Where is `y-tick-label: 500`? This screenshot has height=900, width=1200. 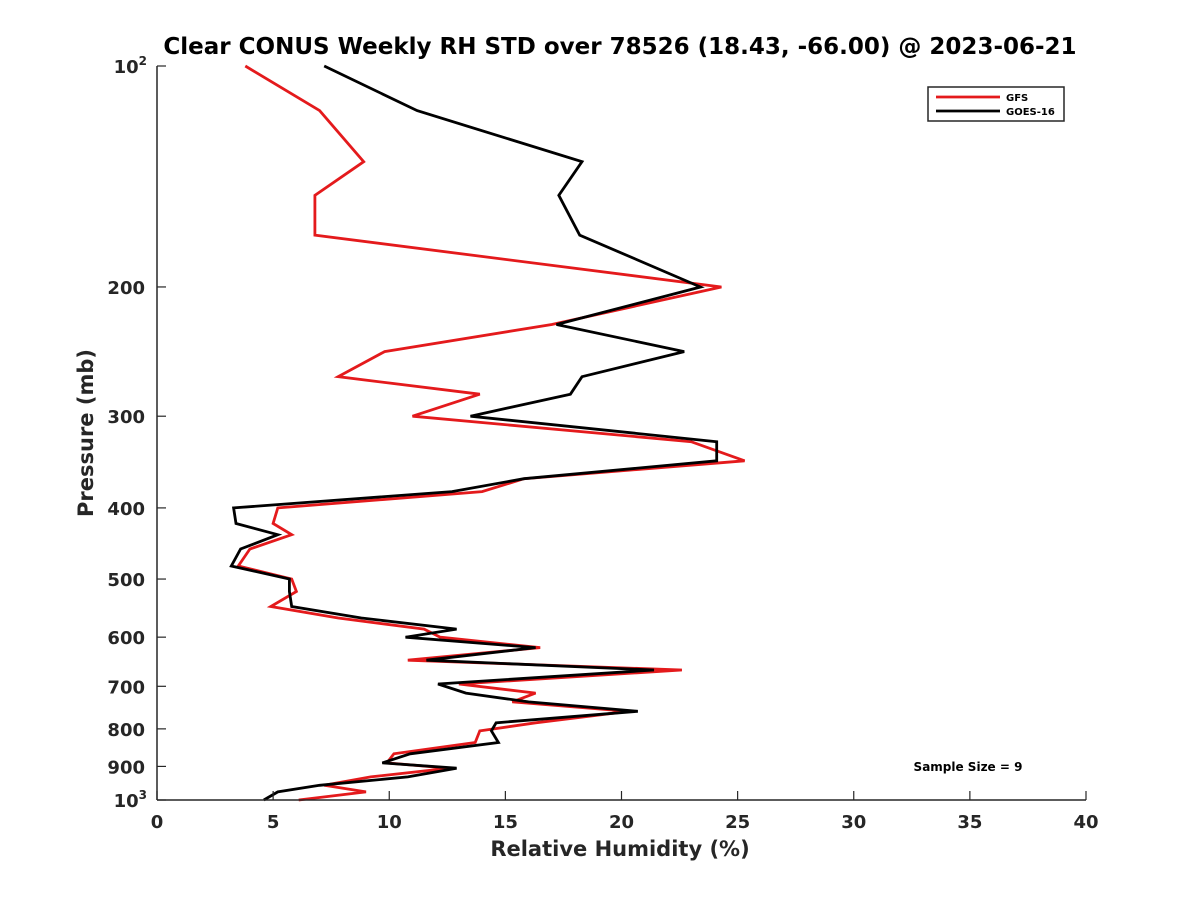 y-tick-label: 500 is located at coordinates (126, 580).